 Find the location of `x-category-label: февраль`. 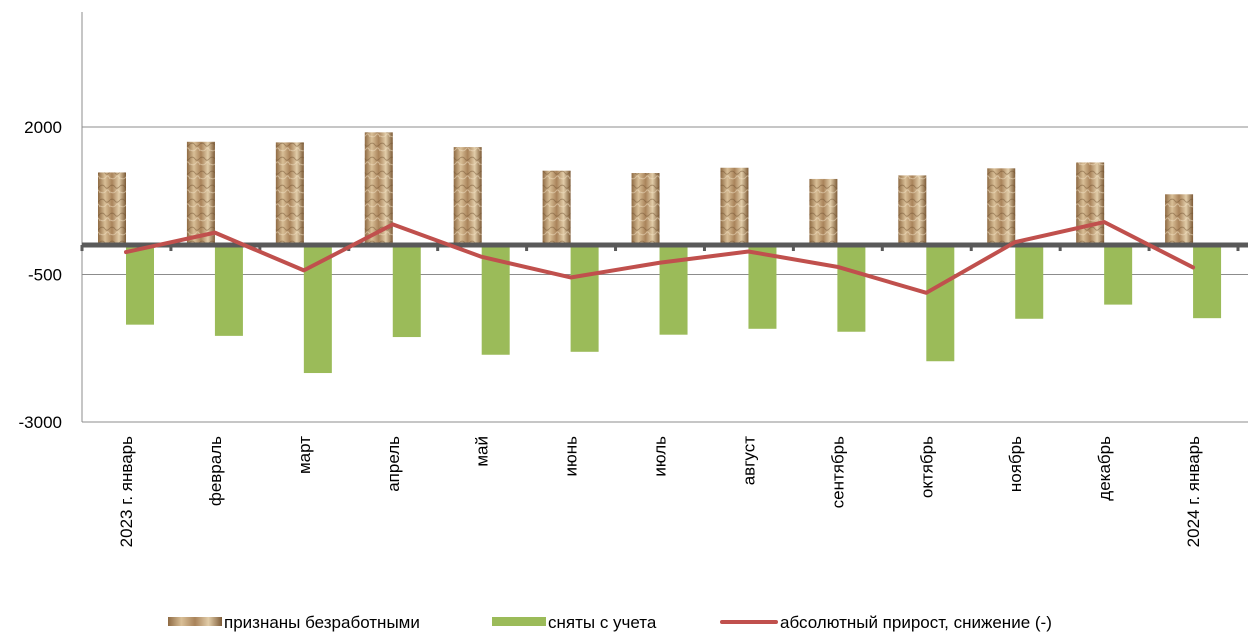

x-category-label: февраль is located at coordinates (215, 471).